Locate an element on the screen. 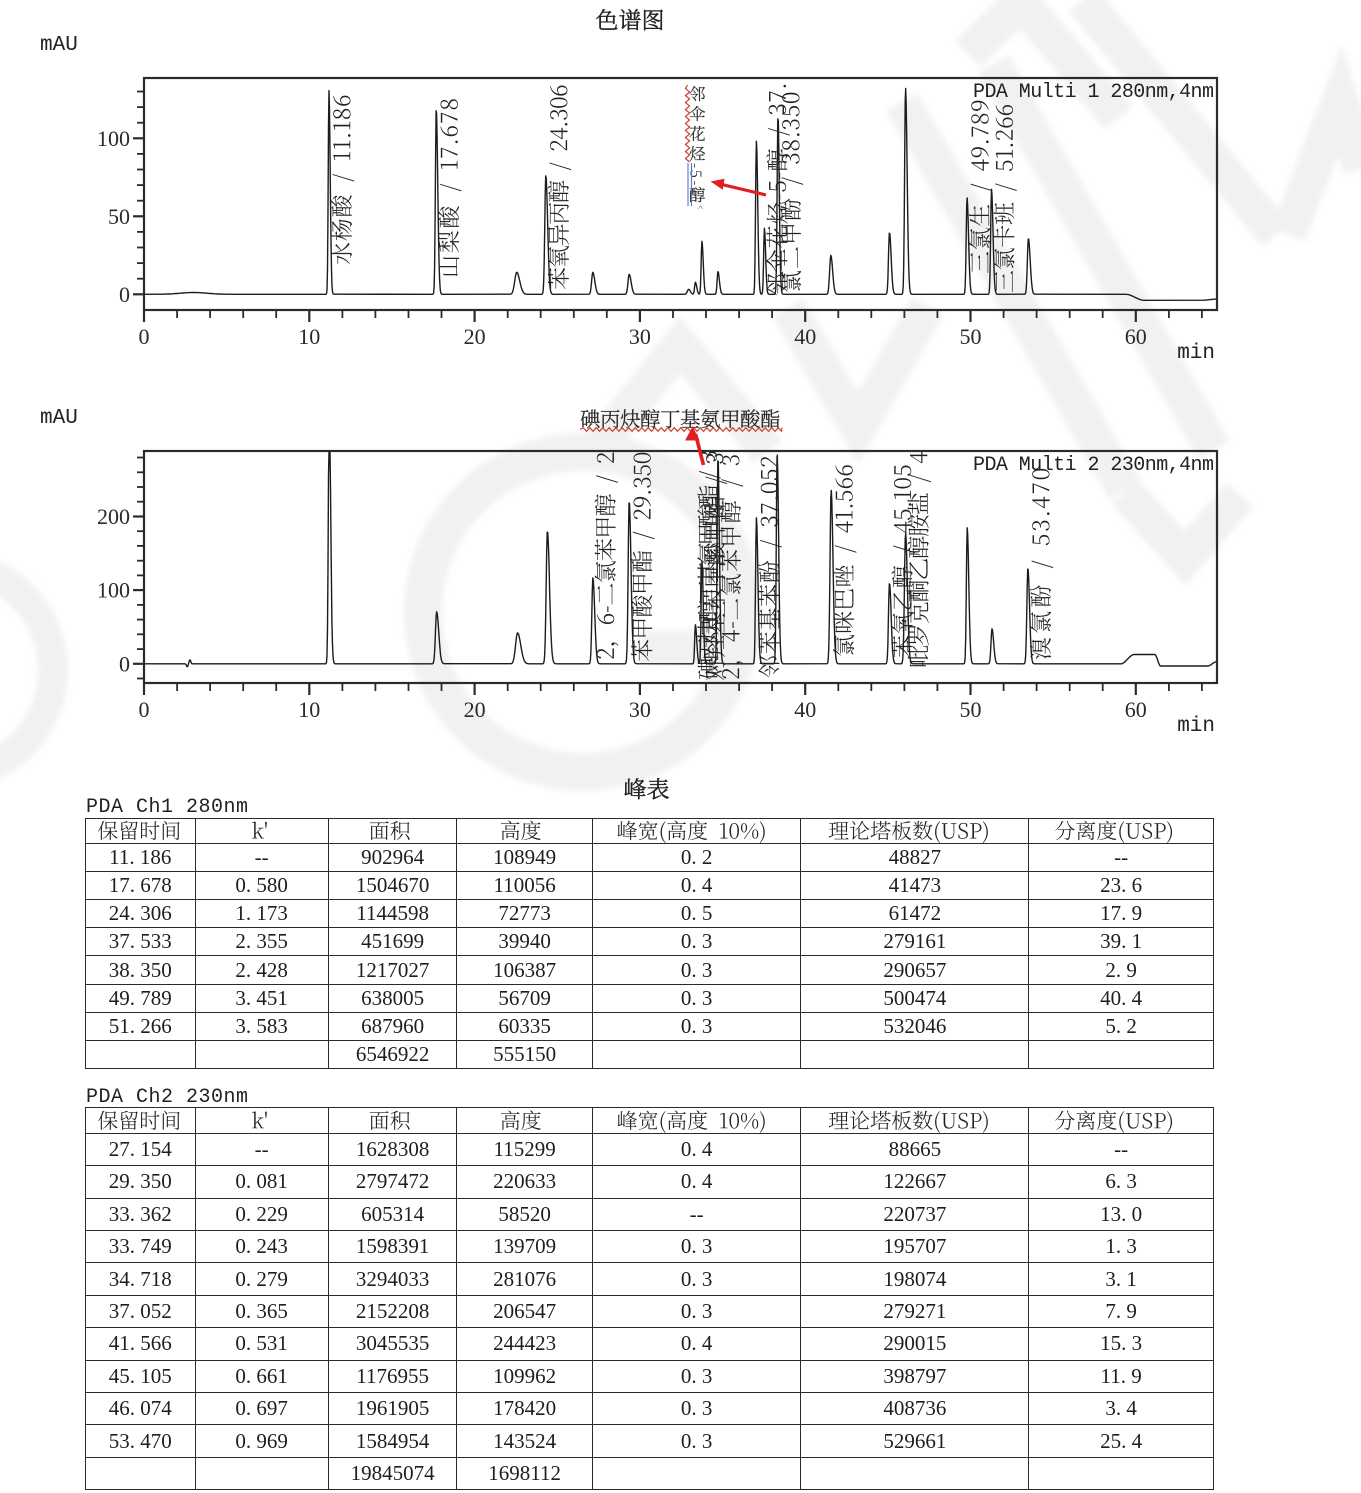  svg-text: PDA Ch1 280nm is located at coordinates (167, 807).